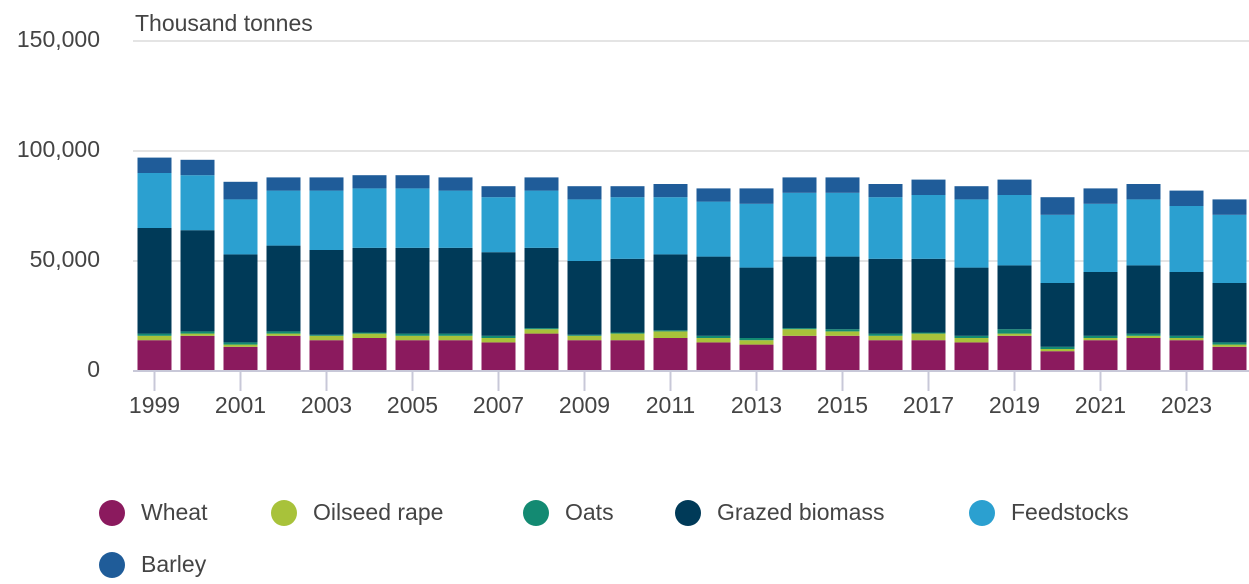  I want to click on x-tick-label: 2013, so click(756, 405).